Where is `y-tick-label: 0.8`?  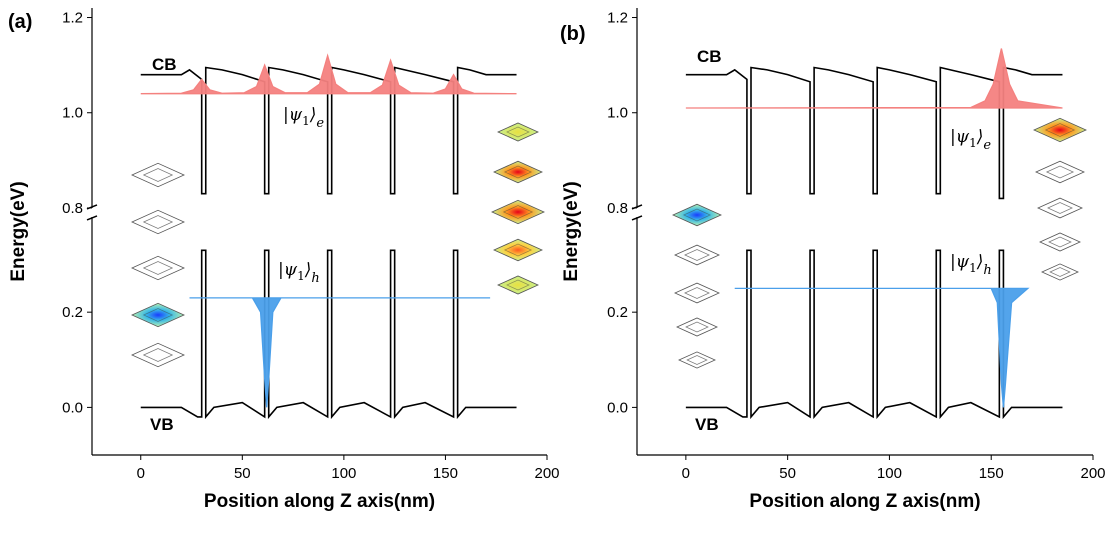 y-tick-label: 0.8 is located at coordinates (72, 208).